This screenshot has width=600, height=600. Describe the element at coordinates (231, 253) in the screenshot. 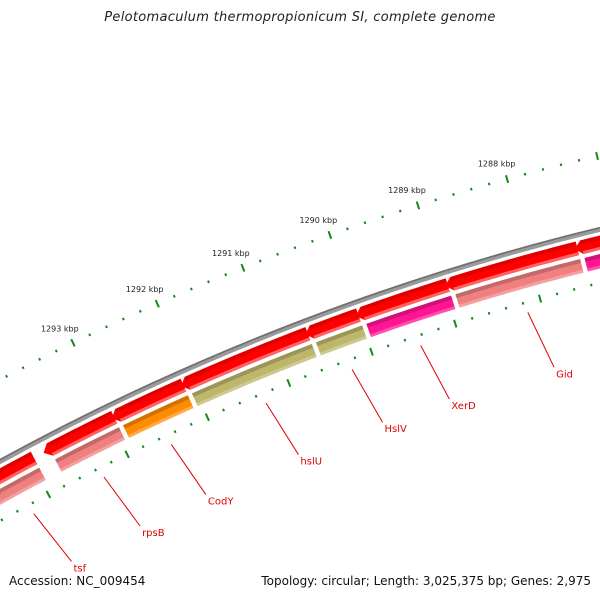

I see `tick-label: 1291 kbp` at that location.